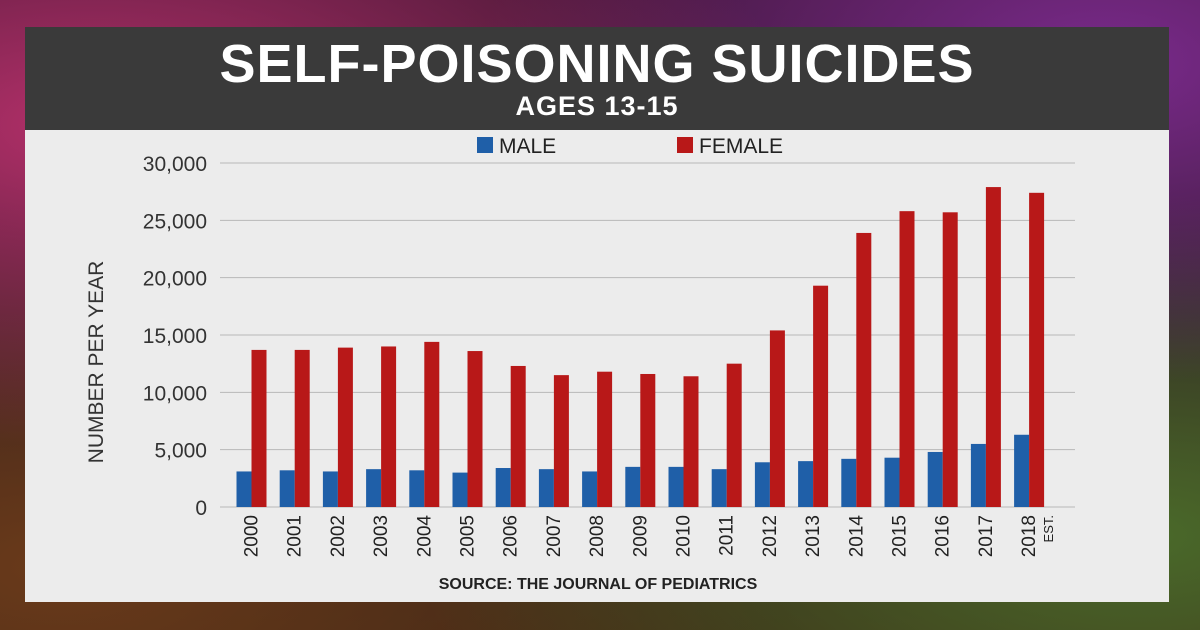 The image size is (1200, 630). I want to click on x-tick-label: 2013, so click(813, 536).